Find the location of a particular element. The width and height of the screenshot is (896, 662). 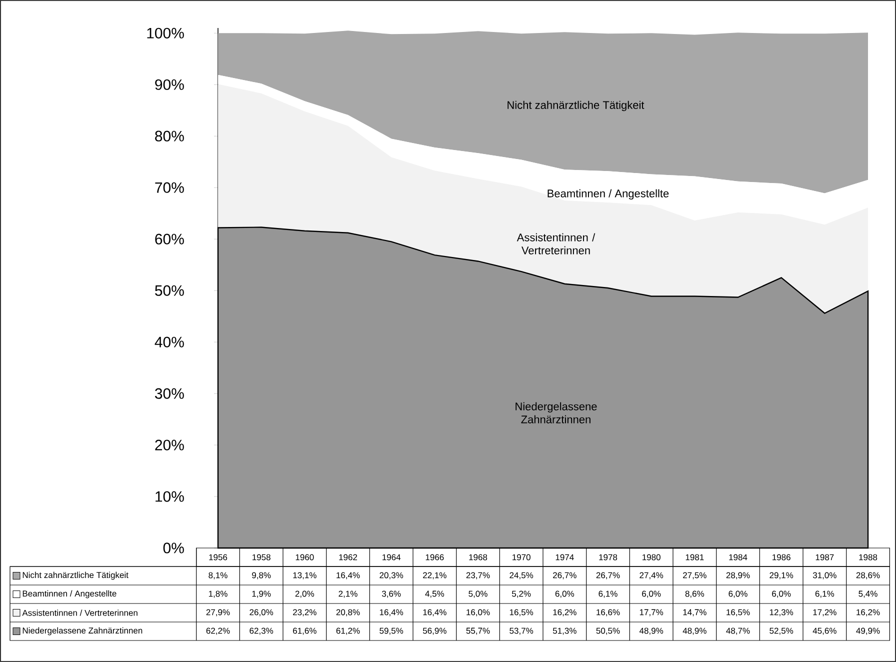

data-label: 2,0% is located at coordinates (304, 594).